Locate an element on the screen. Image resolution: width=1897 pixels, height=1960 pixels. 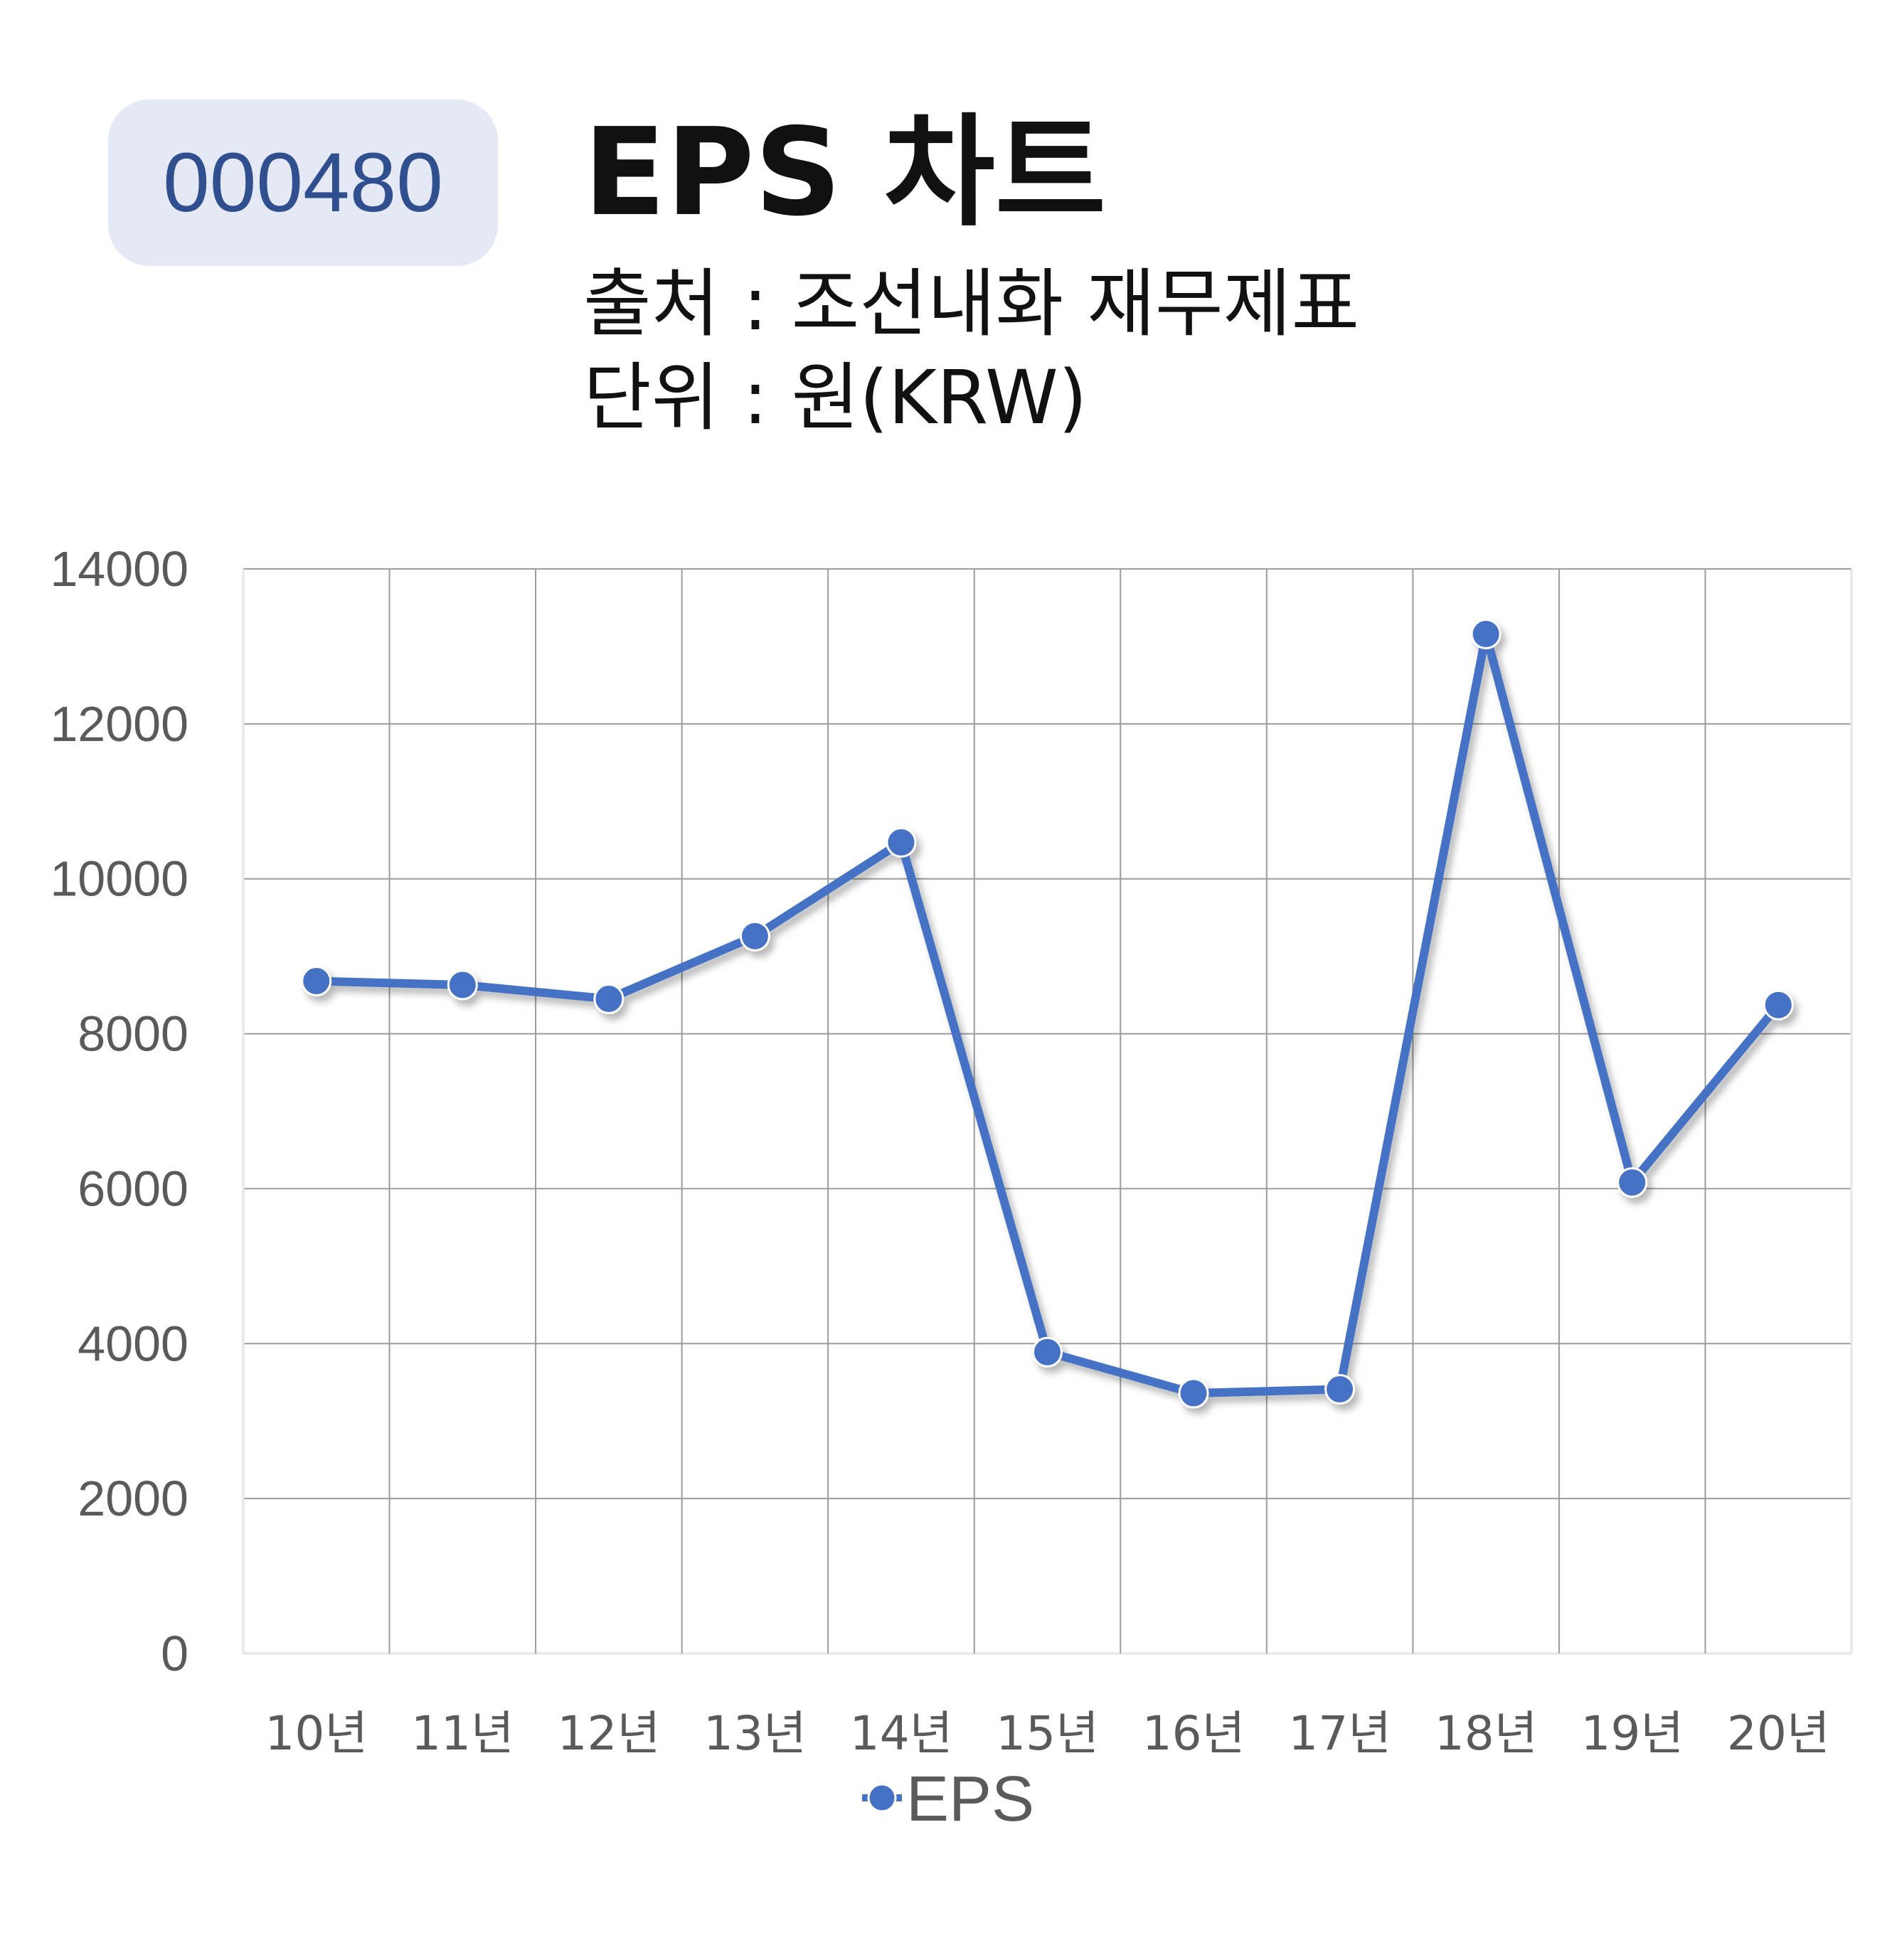
x-tick-label: 10년 is located at coordinates (317, 1733).